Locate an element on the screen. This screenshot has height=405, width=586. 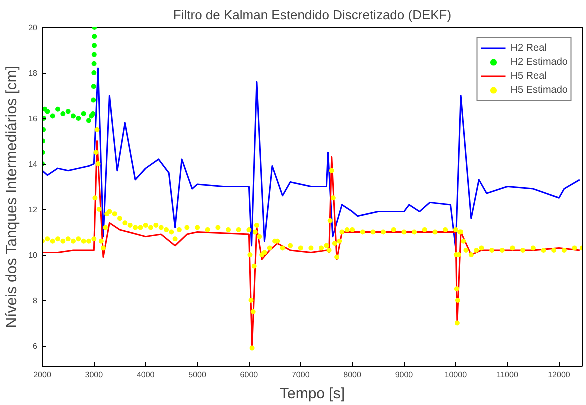
y-axis-title: Níveis dos Tanques Intermediários [cm] is located at coordinates (12, 197).